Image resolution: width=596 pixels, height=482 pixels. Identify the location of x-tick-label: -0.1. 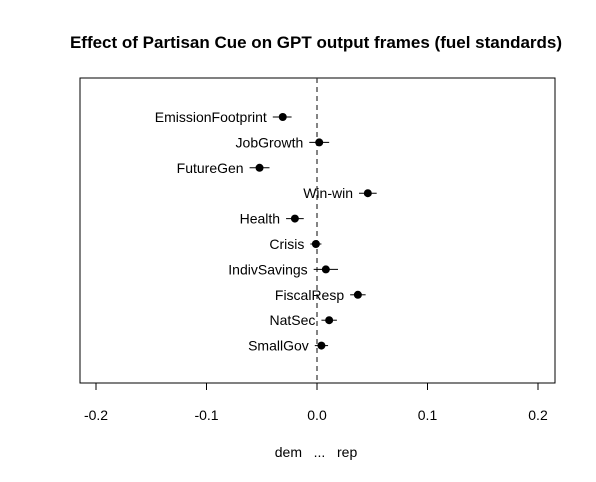
(206, 415).